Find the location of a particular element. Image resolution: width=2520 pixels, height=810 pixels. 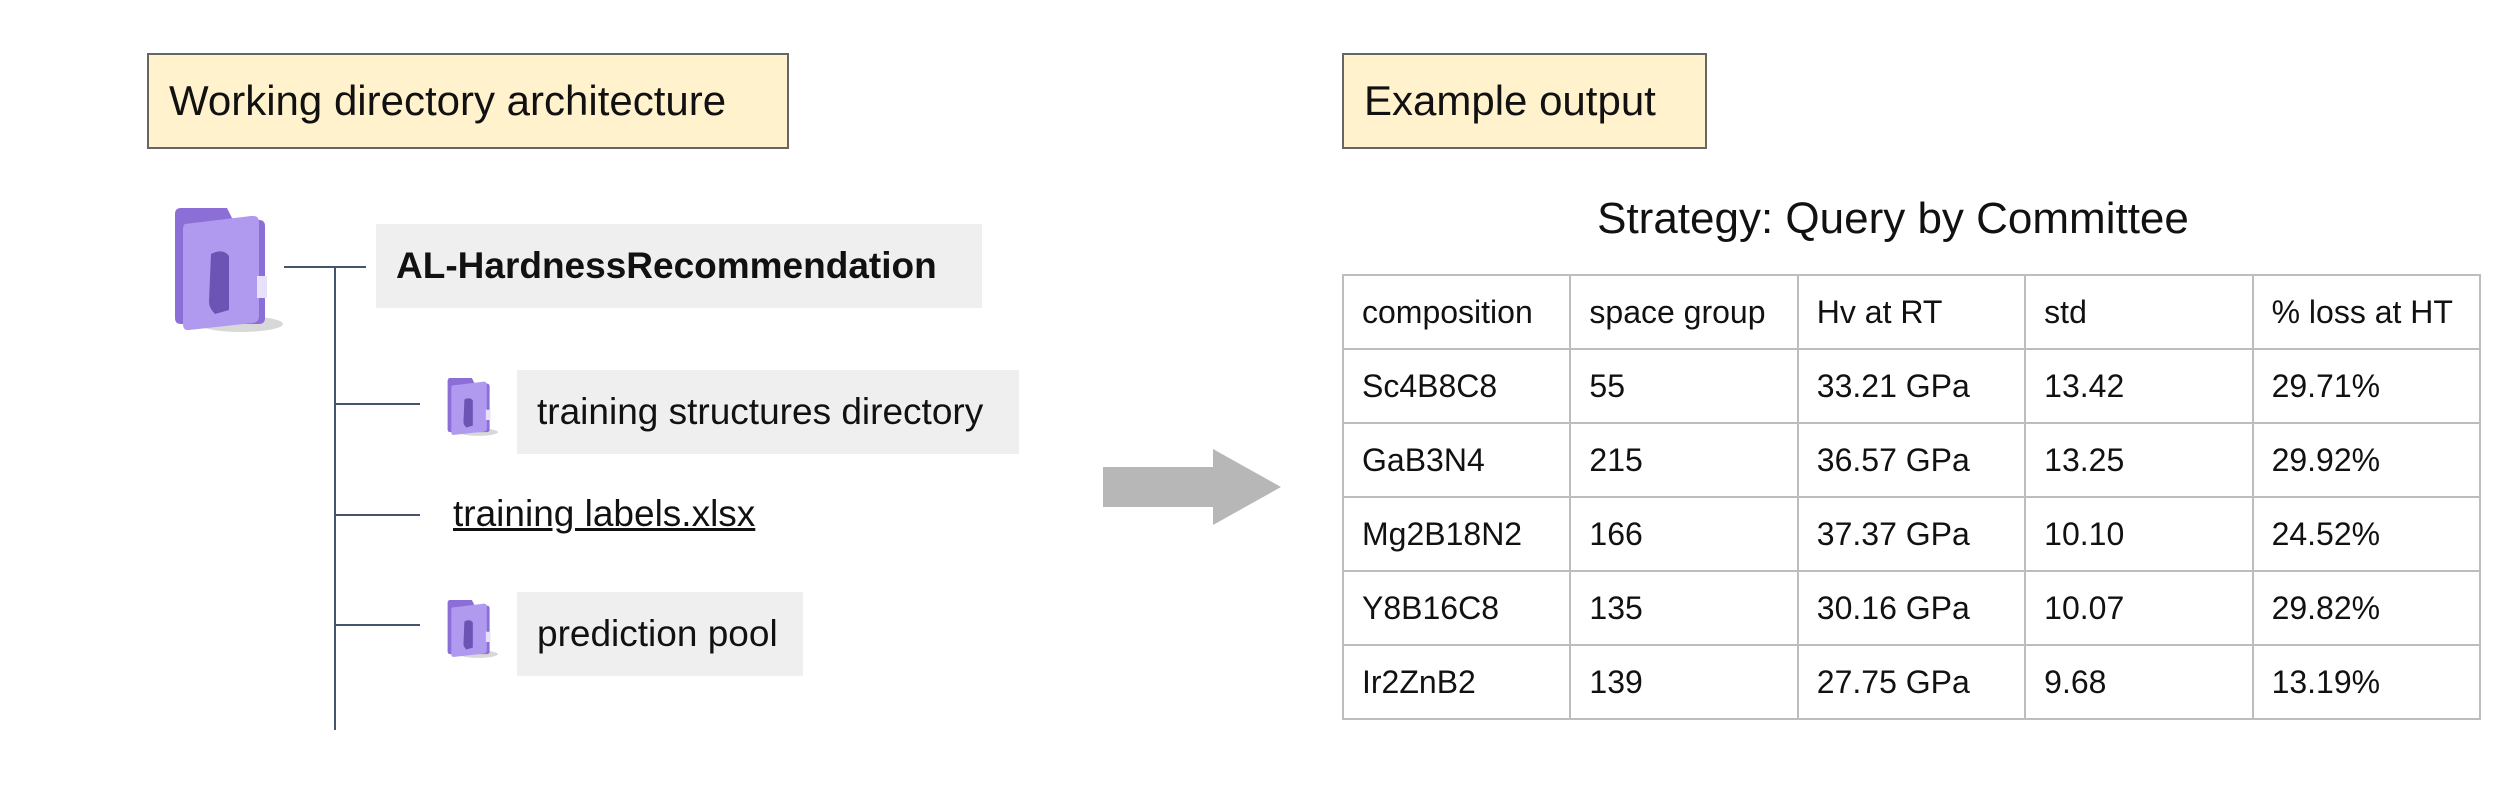

table-row: Sc4B8C8 55 33.21 GPa 13.42 29.71% is located at coordinates (1911, 386).